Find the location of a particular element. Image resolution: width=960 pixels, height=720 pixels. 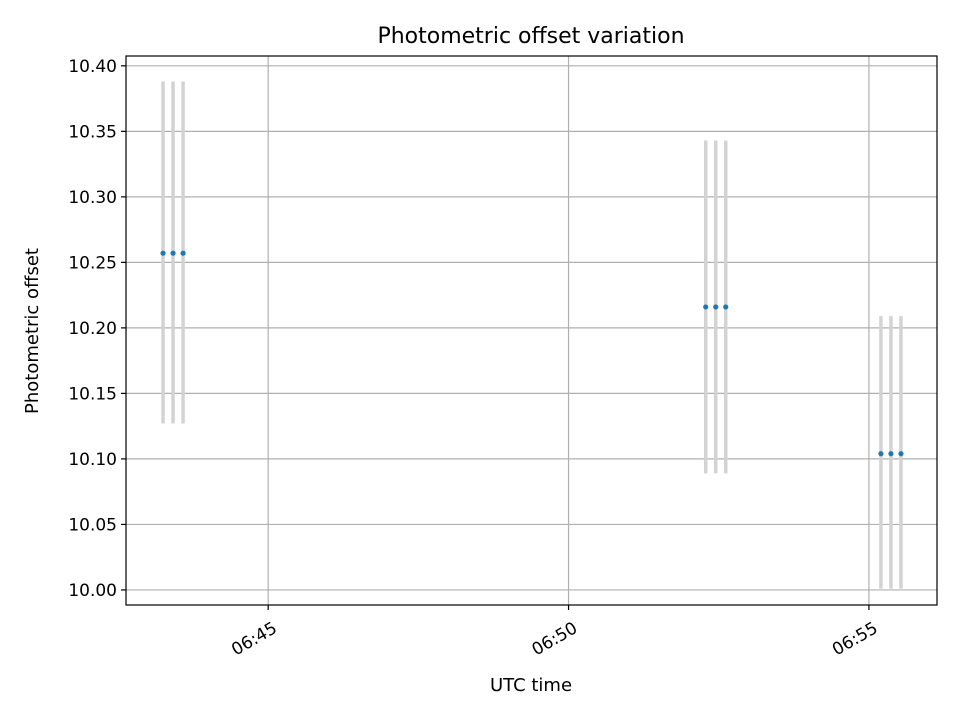

y-tick-label: 10.00 is located at coordinates (92, 591).